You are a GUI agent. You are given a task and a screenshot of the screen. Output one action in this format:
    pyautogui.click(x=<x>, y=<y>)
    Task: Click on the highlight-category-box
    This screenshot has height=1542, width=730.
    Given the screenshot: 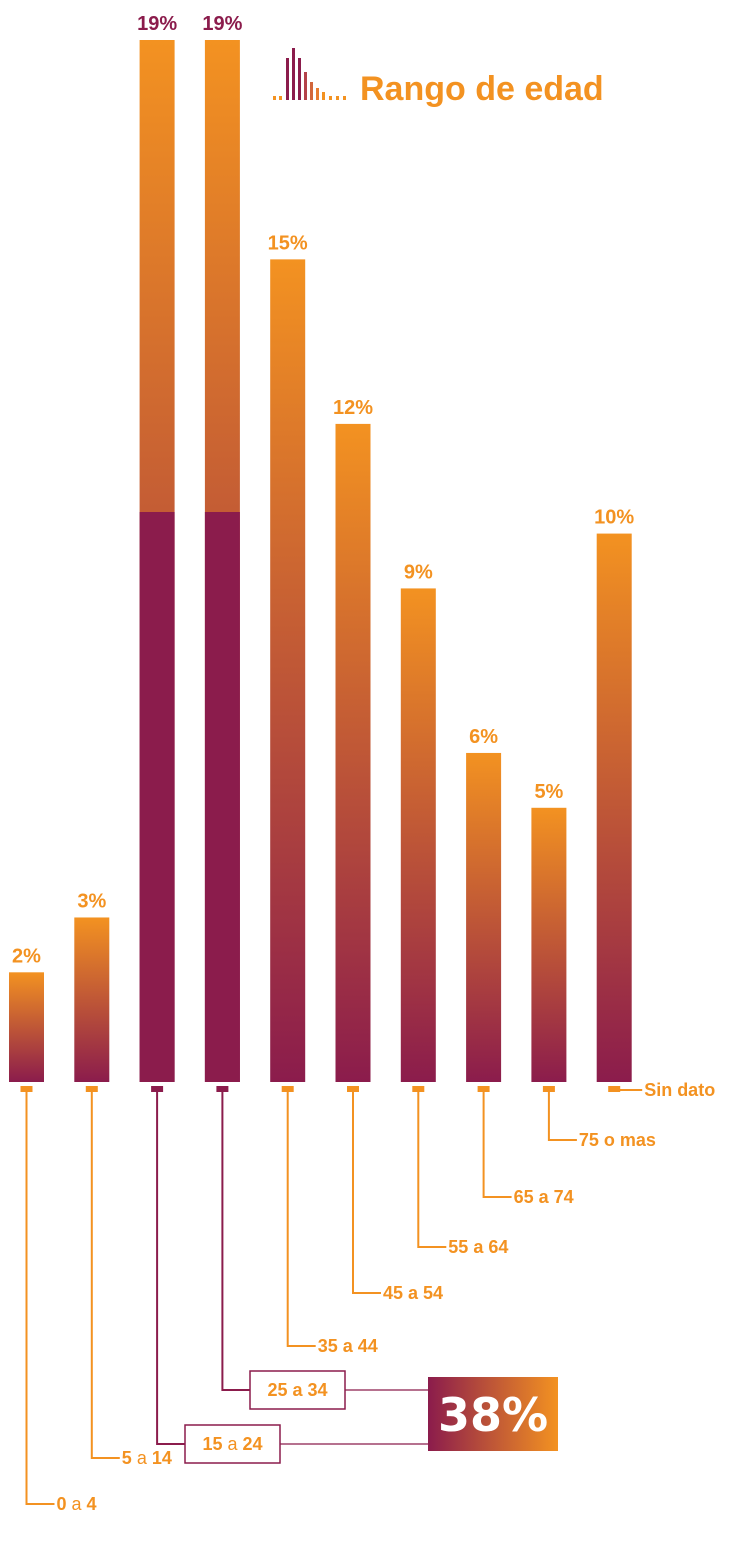 What is the action you would take?
    pyautogui.click(x=297, y=1390)
    